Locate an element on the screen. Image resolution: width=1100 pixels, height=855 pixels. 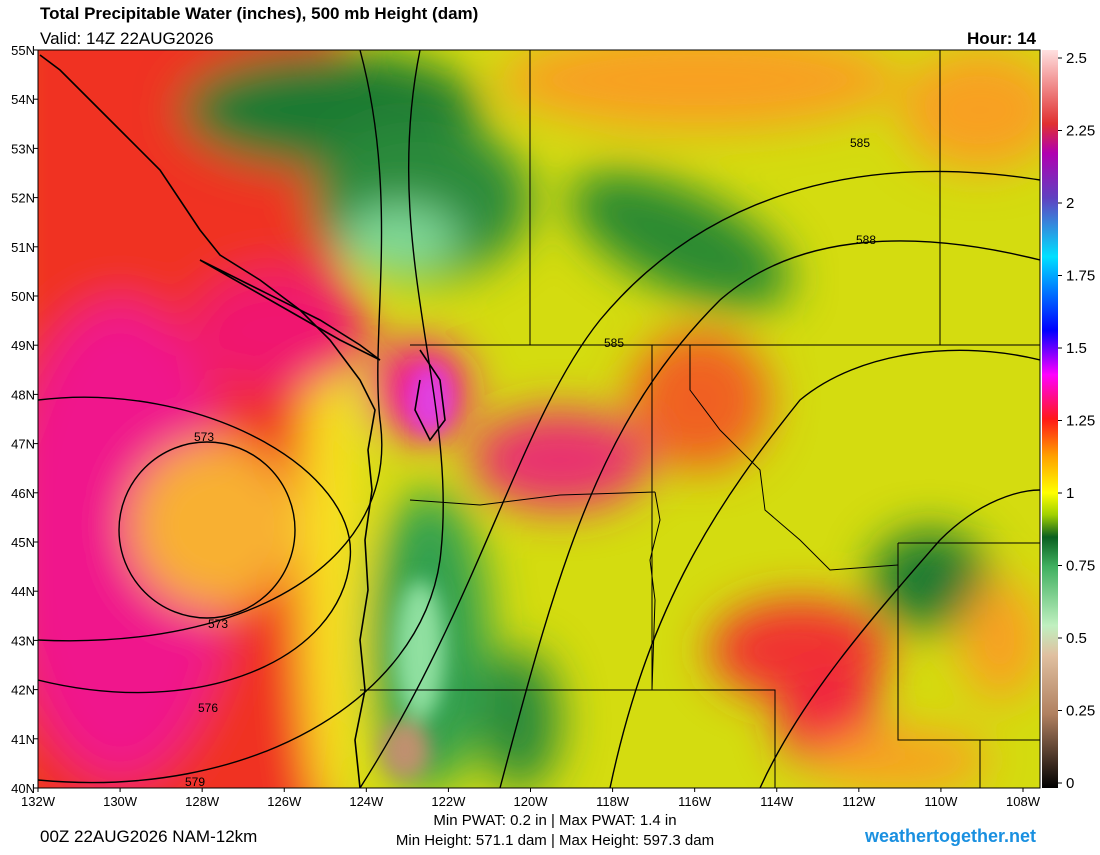
lon-tick-label: 122W is located at coordinates (448, 801).